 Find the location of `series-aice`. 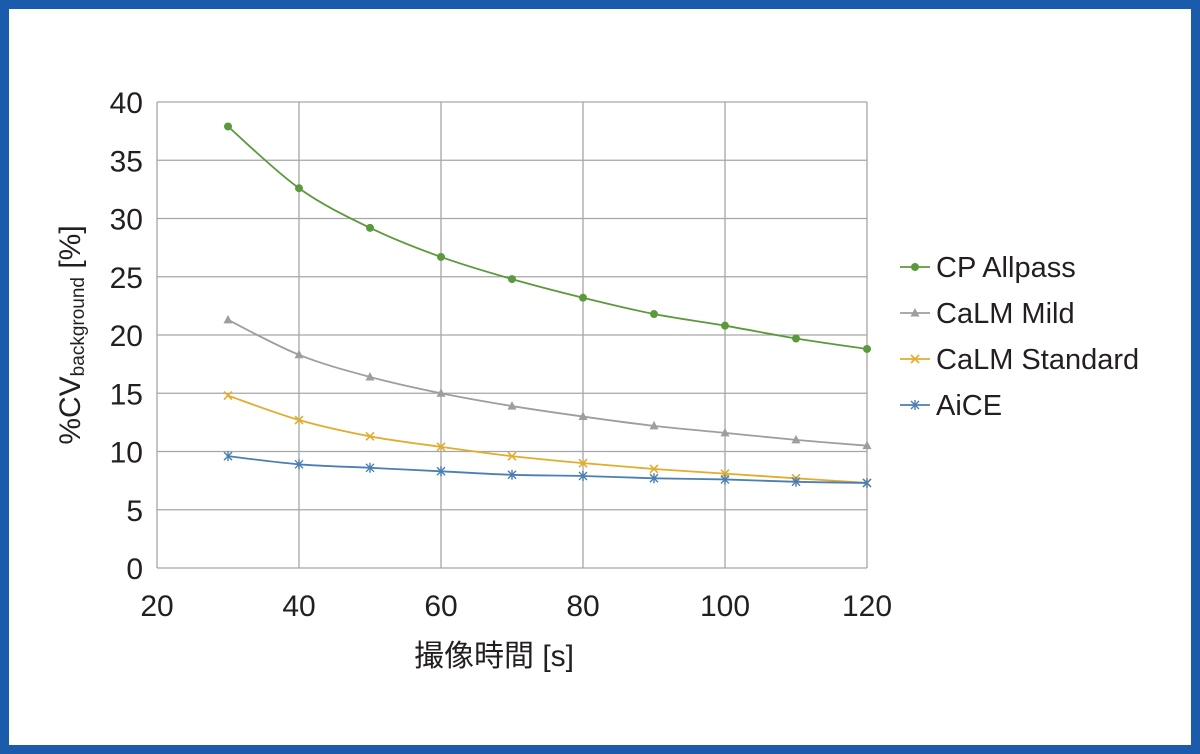

series-aice is located at coordinates (547, 469).